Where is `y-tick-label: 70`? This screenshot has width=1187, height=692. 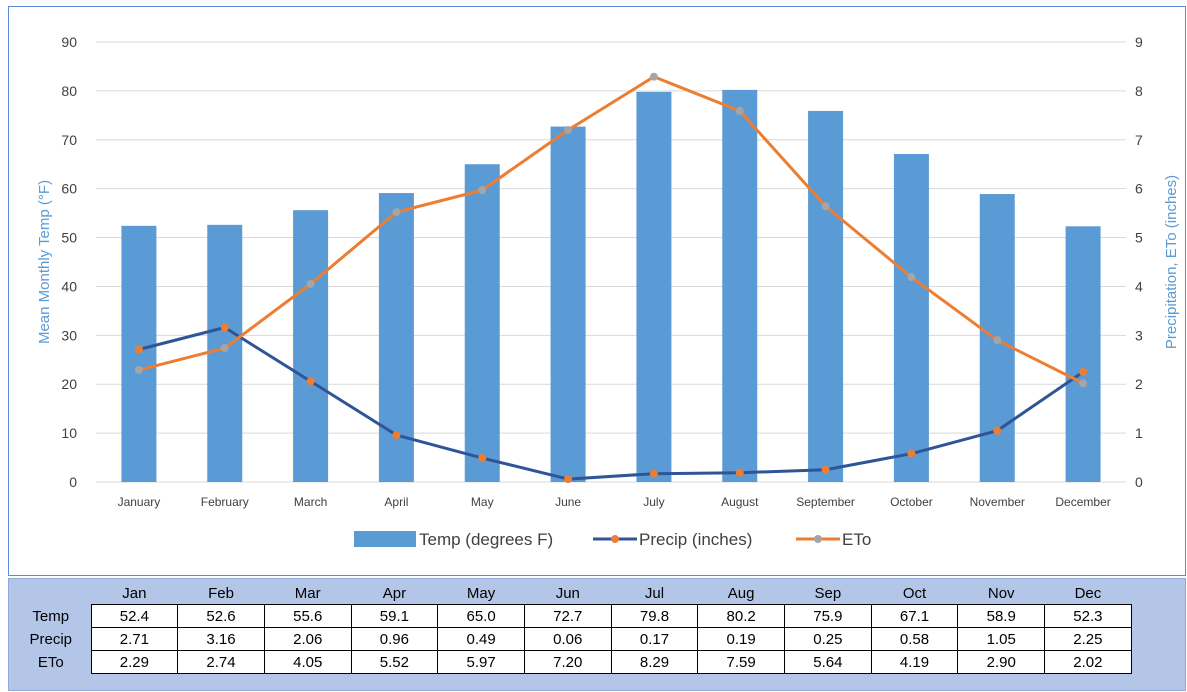
y-tick-label: 70 is located at coordinates (69, 140).